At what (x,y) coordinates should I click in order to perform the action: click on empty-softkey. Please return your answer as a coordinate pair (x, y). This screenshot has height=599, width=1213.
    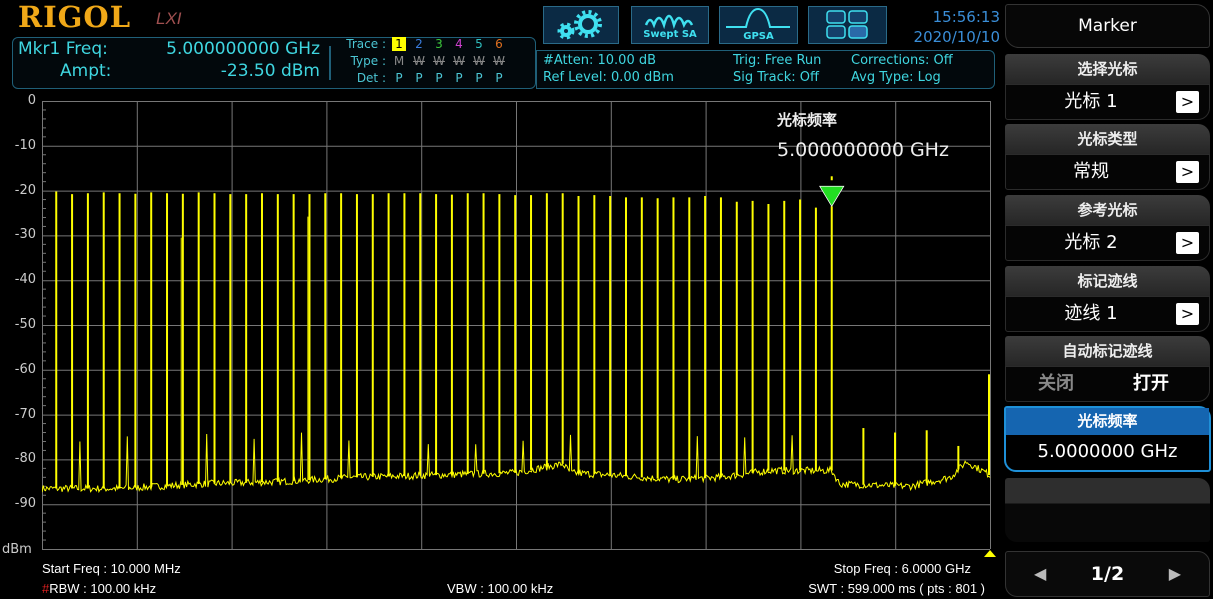
    Looking at the image, I should click on (1107, 510).